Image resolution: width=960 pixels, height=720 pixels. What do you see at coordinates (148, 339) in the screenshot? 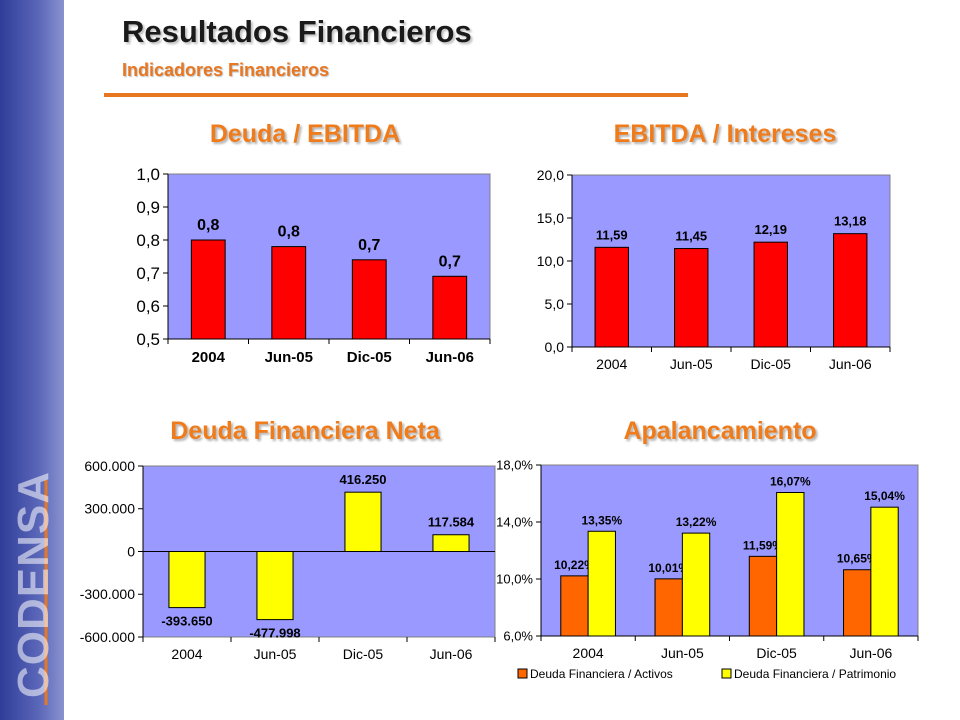
I see `y-tick-label: 0,5` at bounding box center [148, 339].